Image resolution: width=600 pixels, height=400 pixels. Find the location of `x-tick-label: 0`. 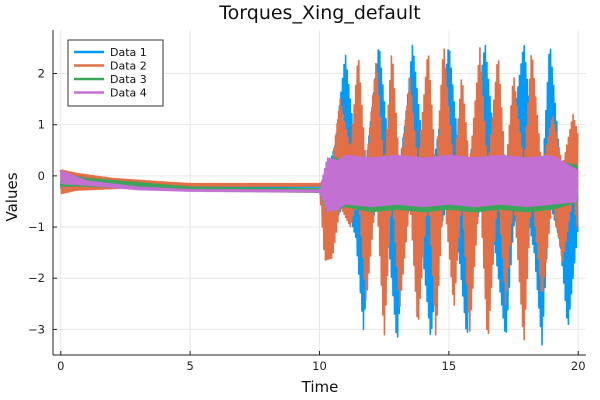

x-tick-label: 0 is located at coordinates (60, 366).